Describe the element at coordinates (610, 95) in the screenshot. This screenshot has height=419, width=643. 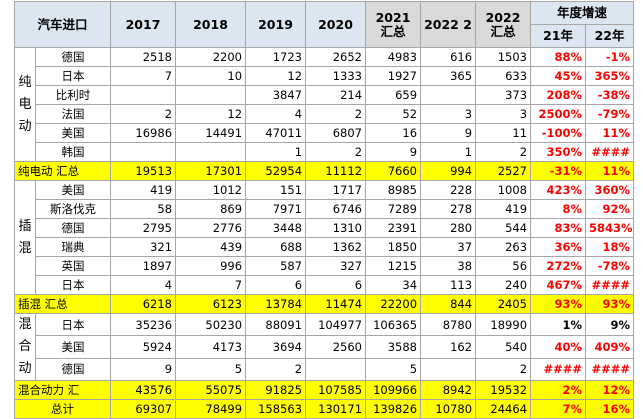
I see `growth-cell: -38%` at that location.